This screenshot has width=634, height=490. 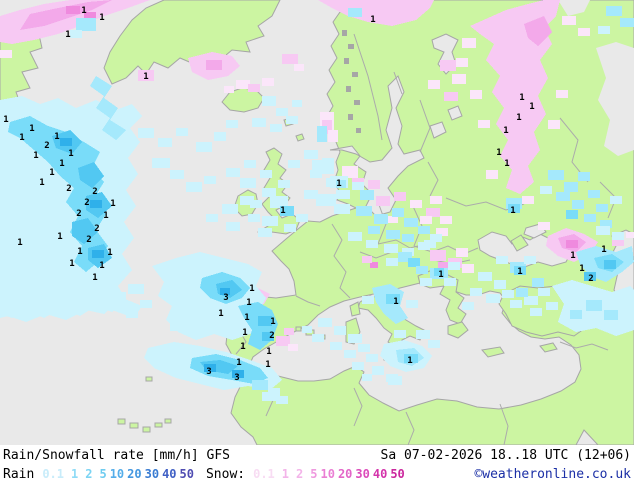 I want to click on rain-scale-values: 0.1 1 2 5 10 20 30 40 50, so click(x=114, y=474).